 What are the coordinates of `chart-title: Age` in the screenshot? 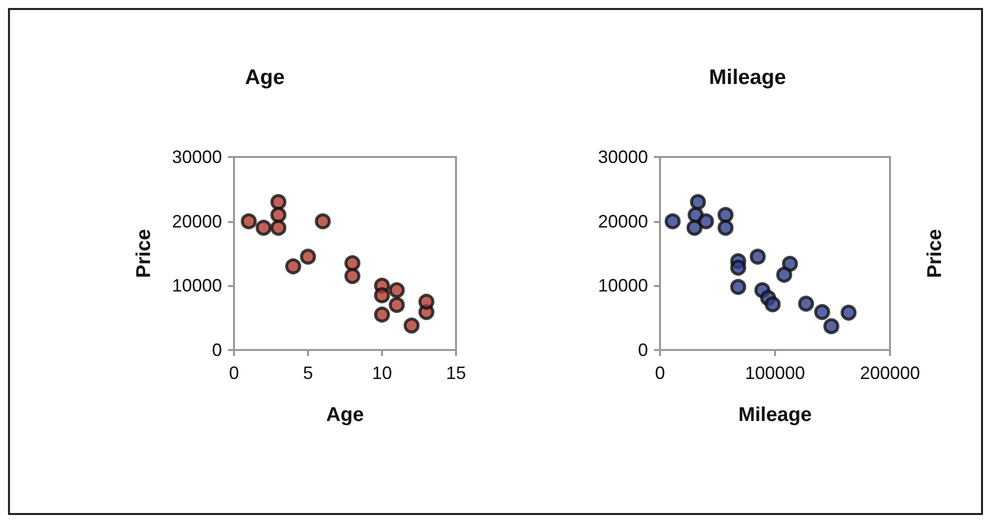 It's located at (265, 77).